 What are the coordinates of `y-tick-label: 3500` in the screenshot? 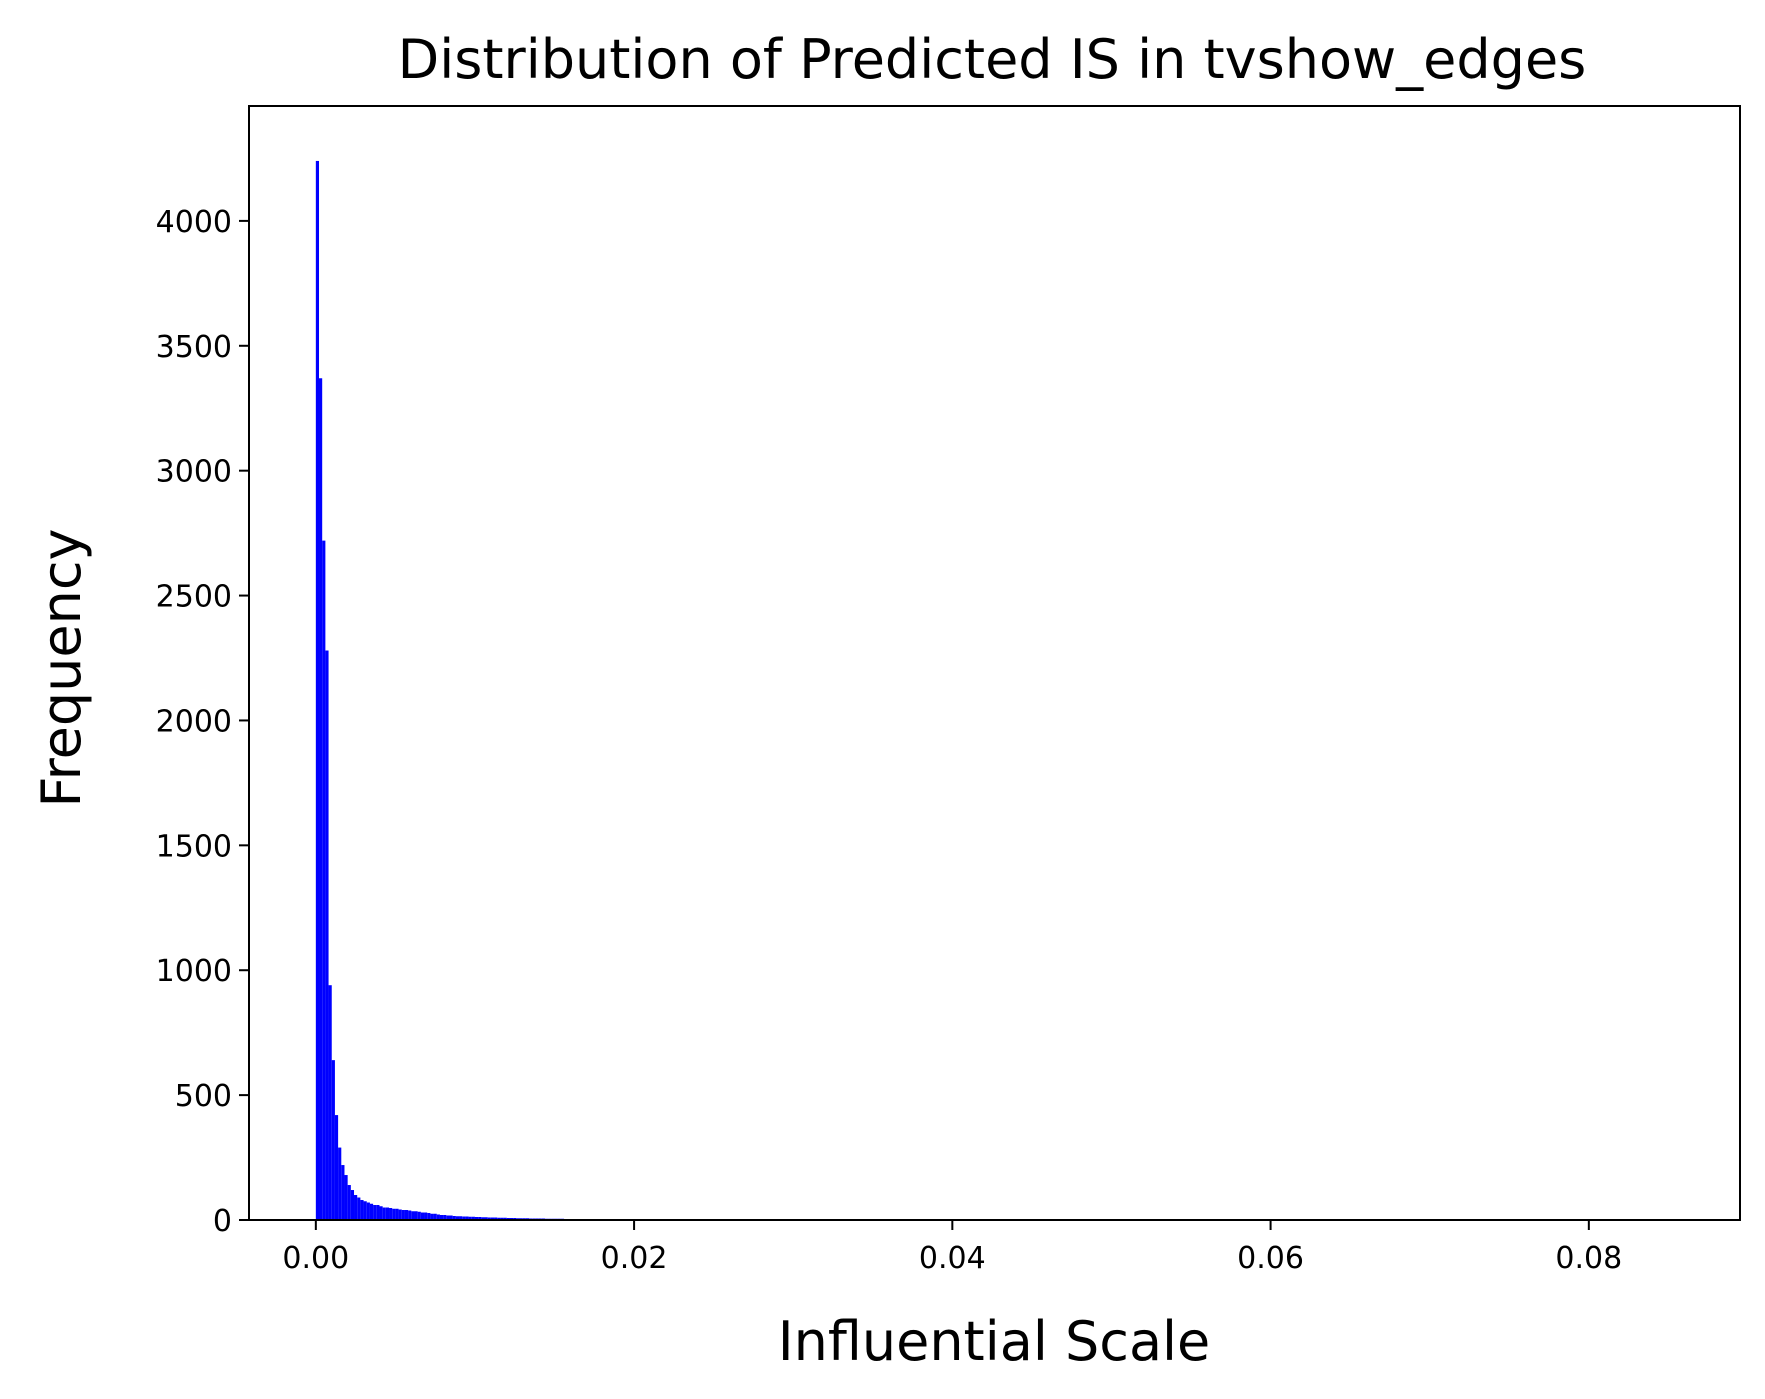 It's located at (194, 347).